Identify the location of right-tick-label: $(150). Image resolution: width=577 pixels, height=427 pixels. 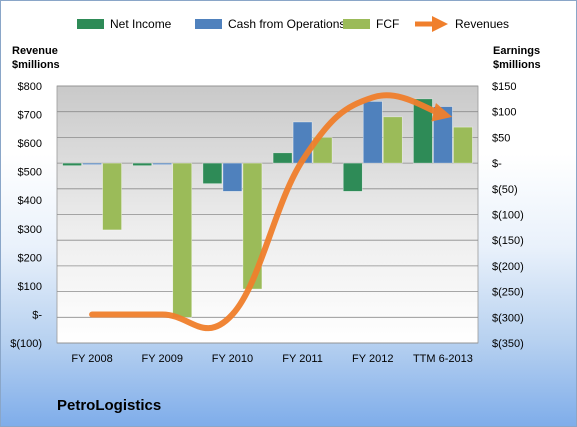
(508, 241).